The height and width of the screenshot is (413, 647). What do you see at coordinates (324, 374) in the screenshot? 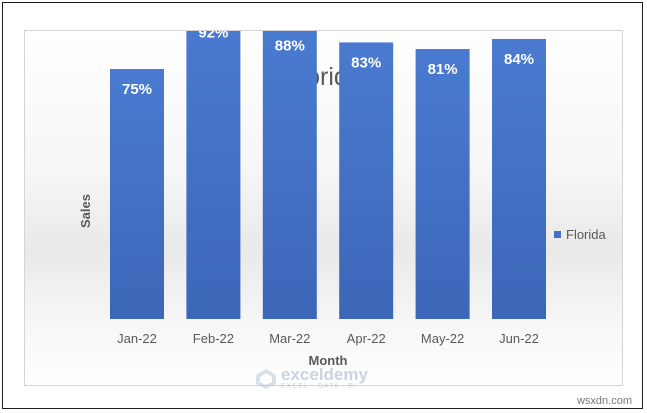
I see `watermark-name: exceldemy` at bounding box center [324, 374].